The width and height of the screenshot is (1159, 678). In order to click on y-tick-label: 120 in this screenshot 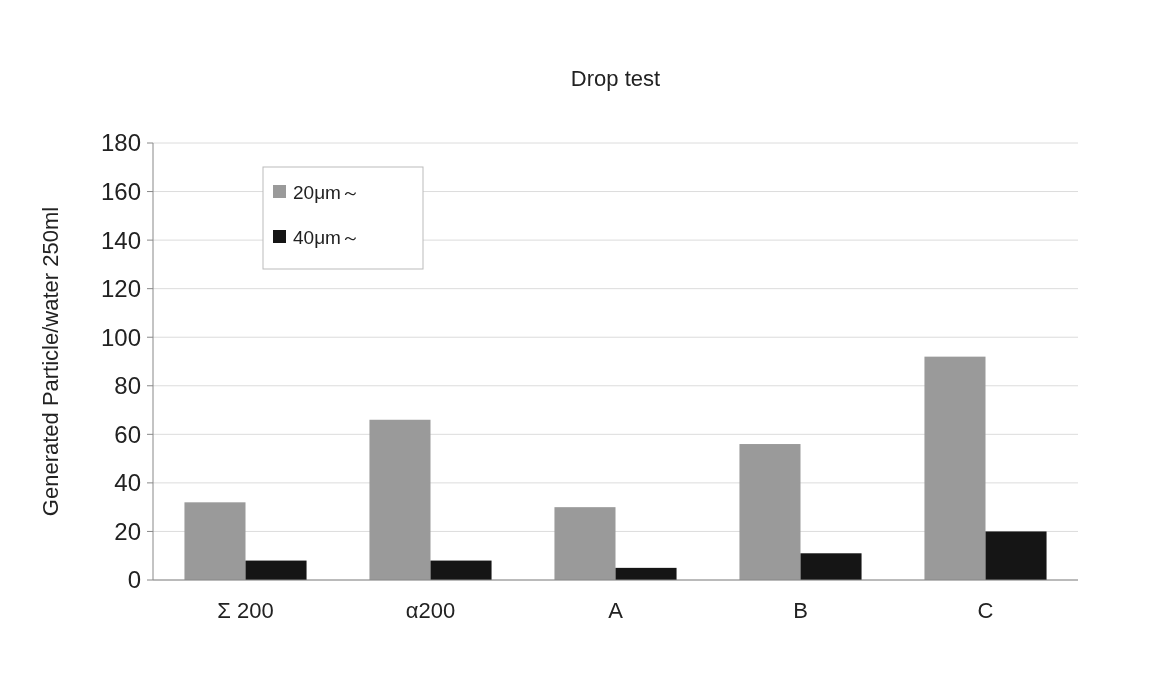, I will do `click(120, 289)`.